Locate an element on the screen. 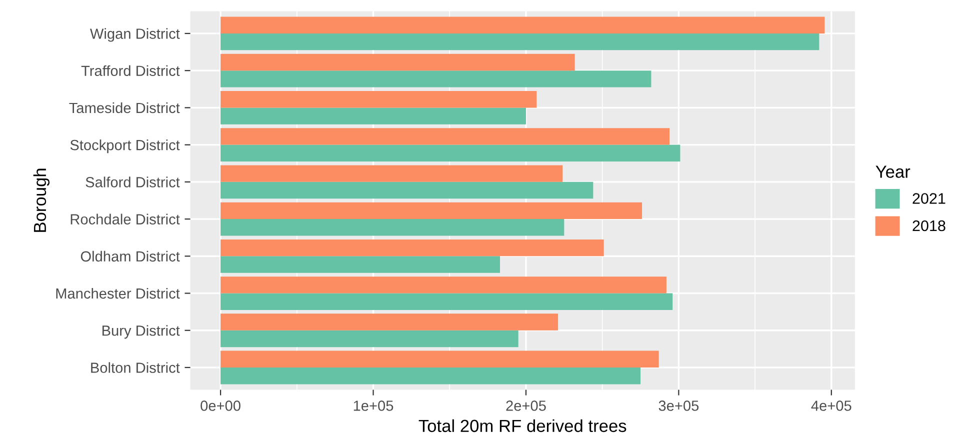 The image size is (966, 448). legend-label: 2018 is located at coordinates (929, 226).